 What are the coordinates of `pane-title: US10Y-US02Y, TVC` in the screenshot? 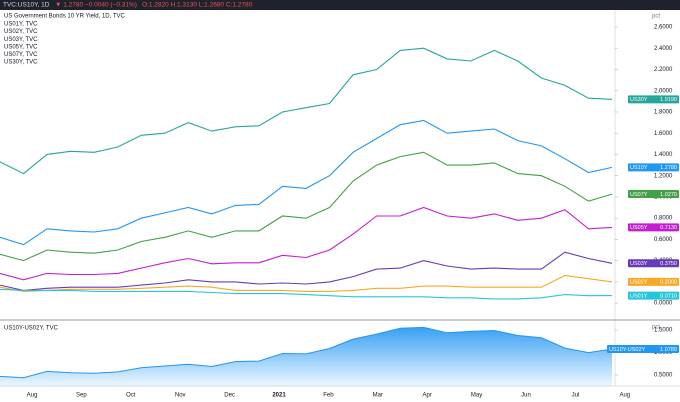 It's located at (31, 329).